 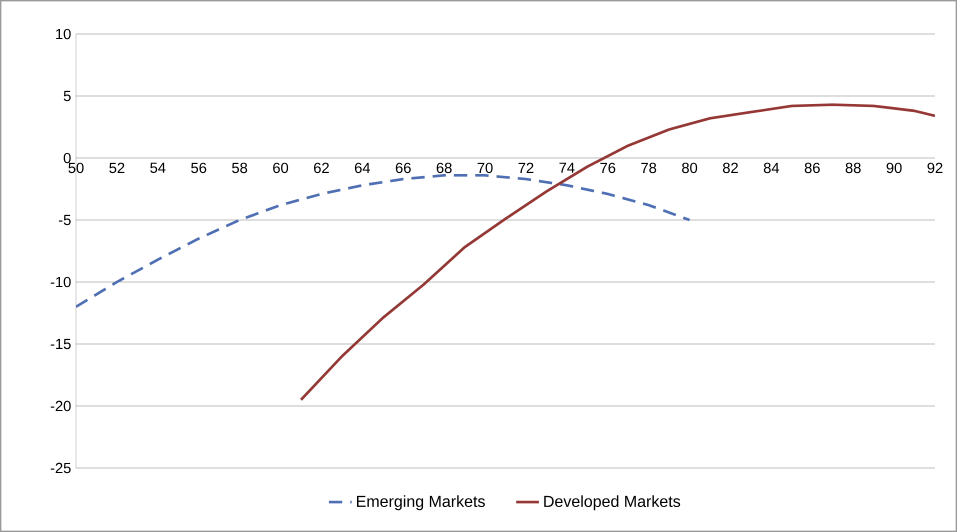 I want to click on y-tick-label: -25, so click(x=60, y=468).